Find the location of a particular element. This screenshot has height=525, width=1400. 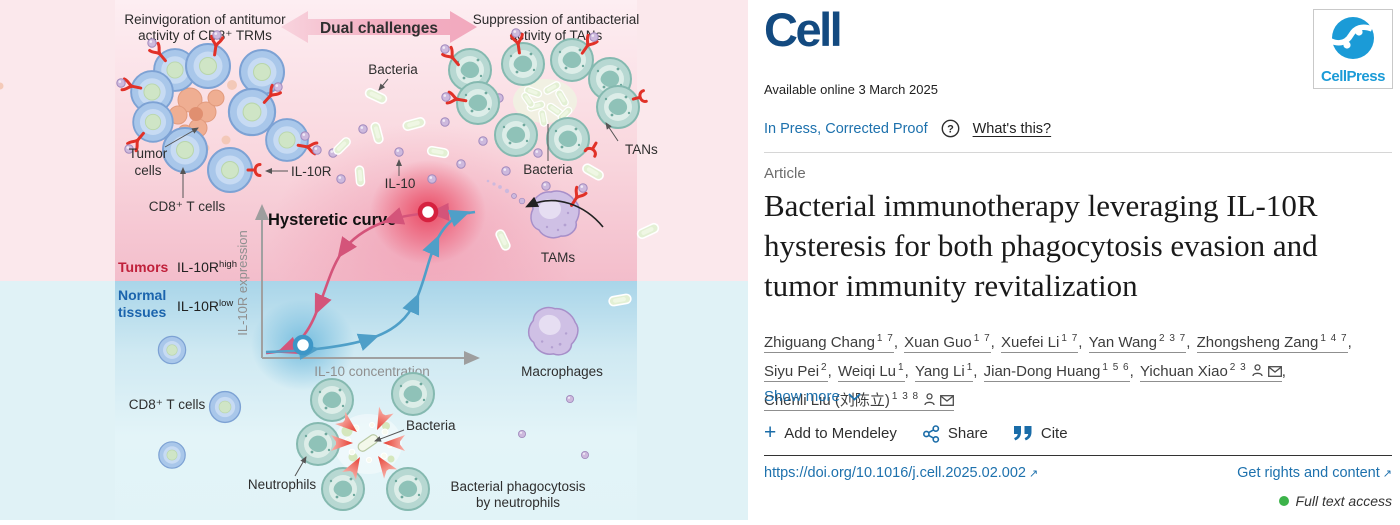

mendeley-label: Add to Mendeley is located at coordinates (840, 433).